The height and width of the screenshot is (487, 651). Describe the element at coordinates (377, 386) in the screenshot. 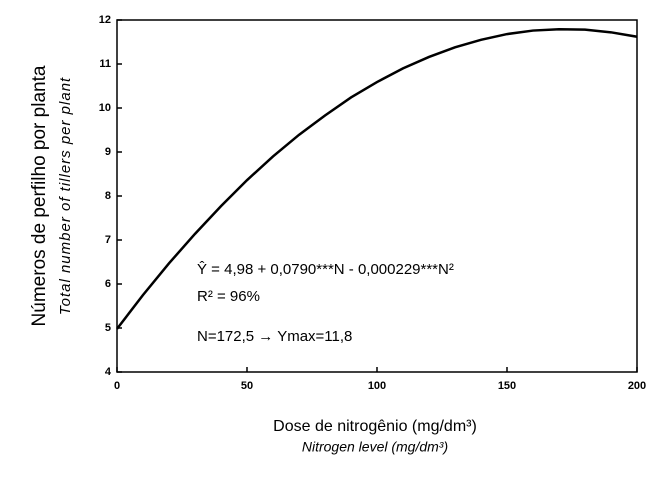

I see `x-tick-label: 100` at that location.